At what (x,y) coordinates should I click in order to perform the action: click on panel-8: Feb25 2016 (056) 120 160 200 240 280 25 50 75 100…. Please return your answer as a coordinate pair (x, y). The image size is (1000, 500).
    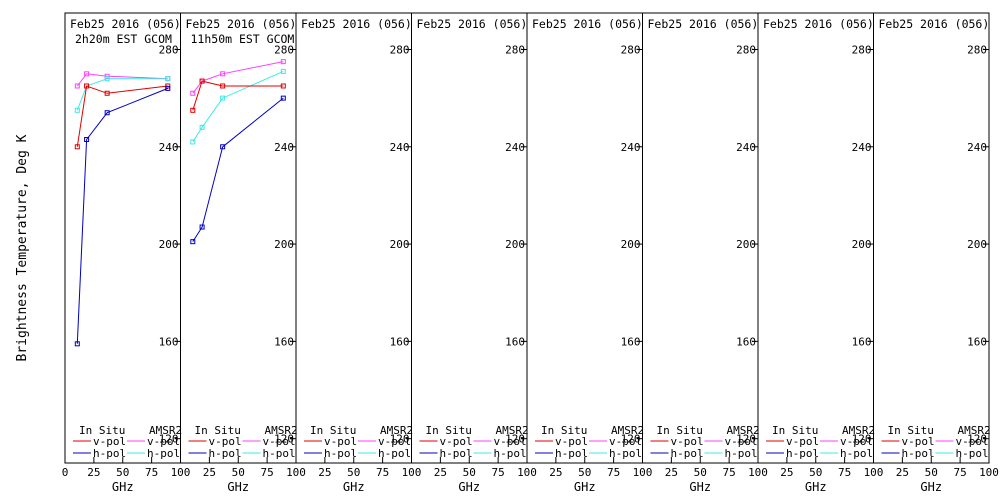
    Looking at the image, I should click on (936, 253).